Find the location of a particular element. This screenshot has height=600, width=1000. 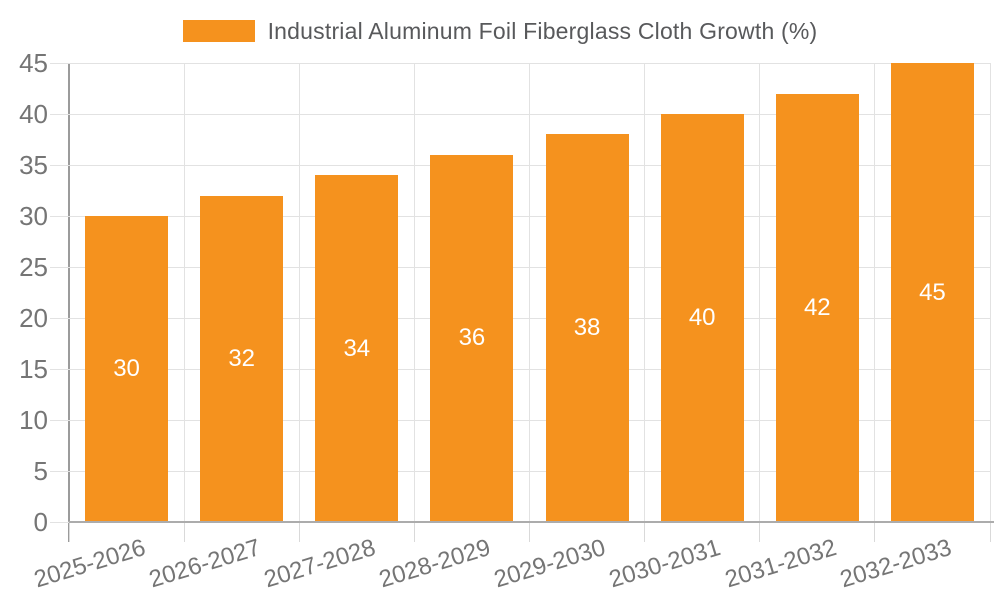

bar: 40 is located at coordinates (702, 318).